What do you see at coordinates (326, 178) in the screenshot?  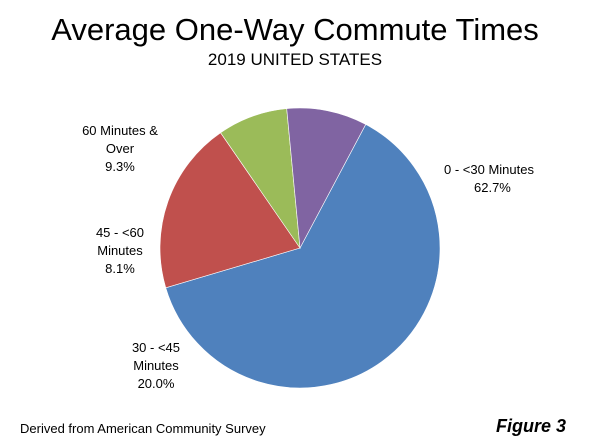 I see `slice-60-plus-minutes` at bounding box center [326, 178].